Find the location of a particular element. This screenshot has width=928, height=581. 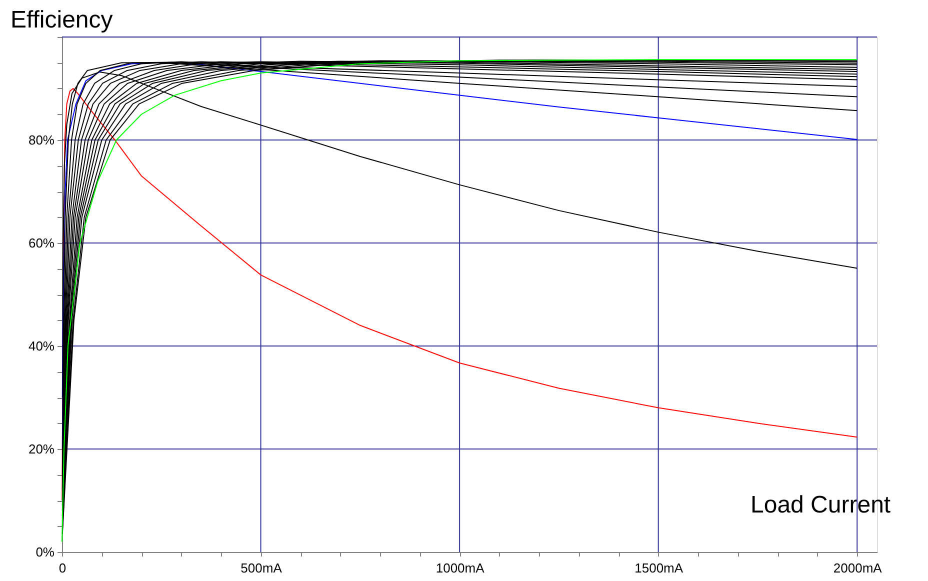

x-tick-label: 0 is located at coordinates (62, 568).